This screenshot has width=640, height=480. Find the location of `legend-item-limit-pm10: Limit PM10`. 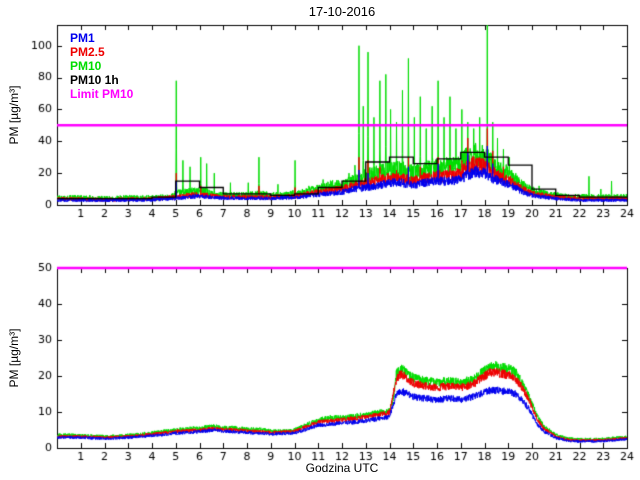

legend-item-limit-pm10: Limit PM10 is located at coordinates (102, 94).